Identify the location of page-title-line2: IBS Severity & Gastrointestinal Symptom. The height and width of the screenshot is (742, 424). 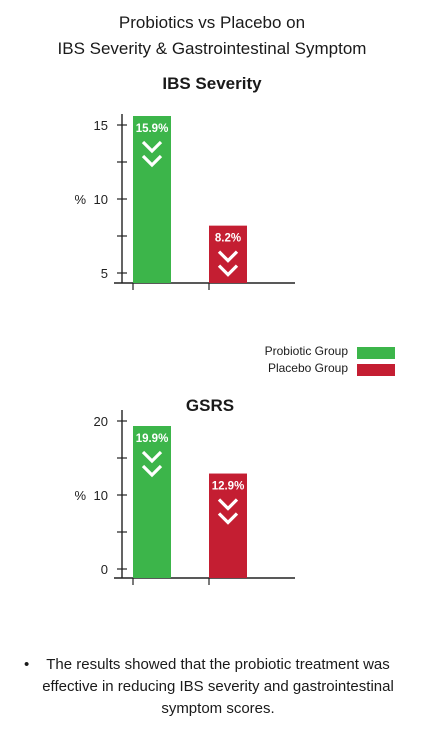
(212, 48).